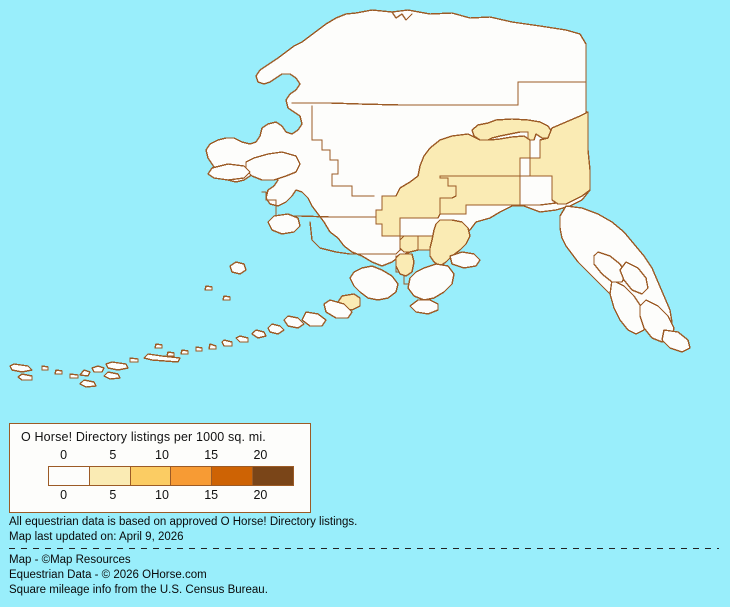  I want to click on region-eastern-border-strip, so click(560, 158).